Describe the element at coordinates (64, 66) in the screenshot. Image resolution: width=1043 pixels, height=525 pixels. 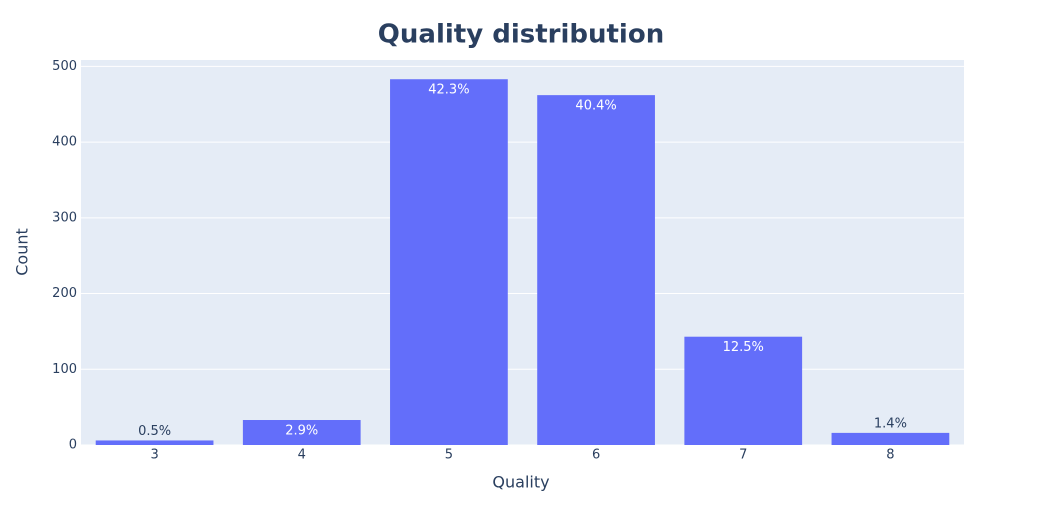
I see `y-tick-label: 500` at that location.